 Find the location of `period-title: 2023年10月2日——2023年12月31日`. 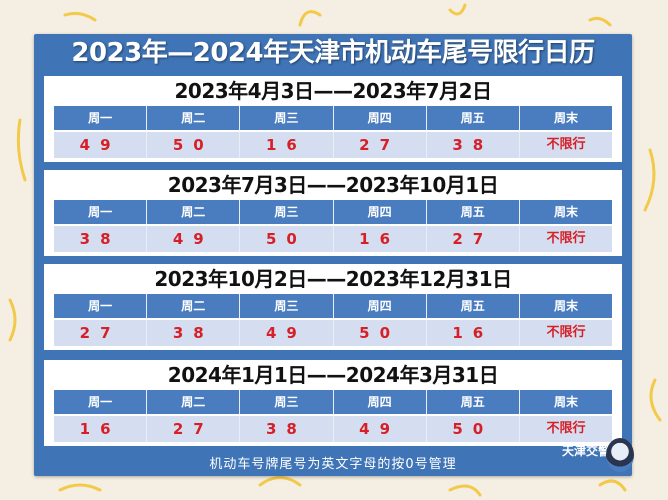

period-title: 2023年10月2日——2023年12月31日 is located at coordinates (333, 279).